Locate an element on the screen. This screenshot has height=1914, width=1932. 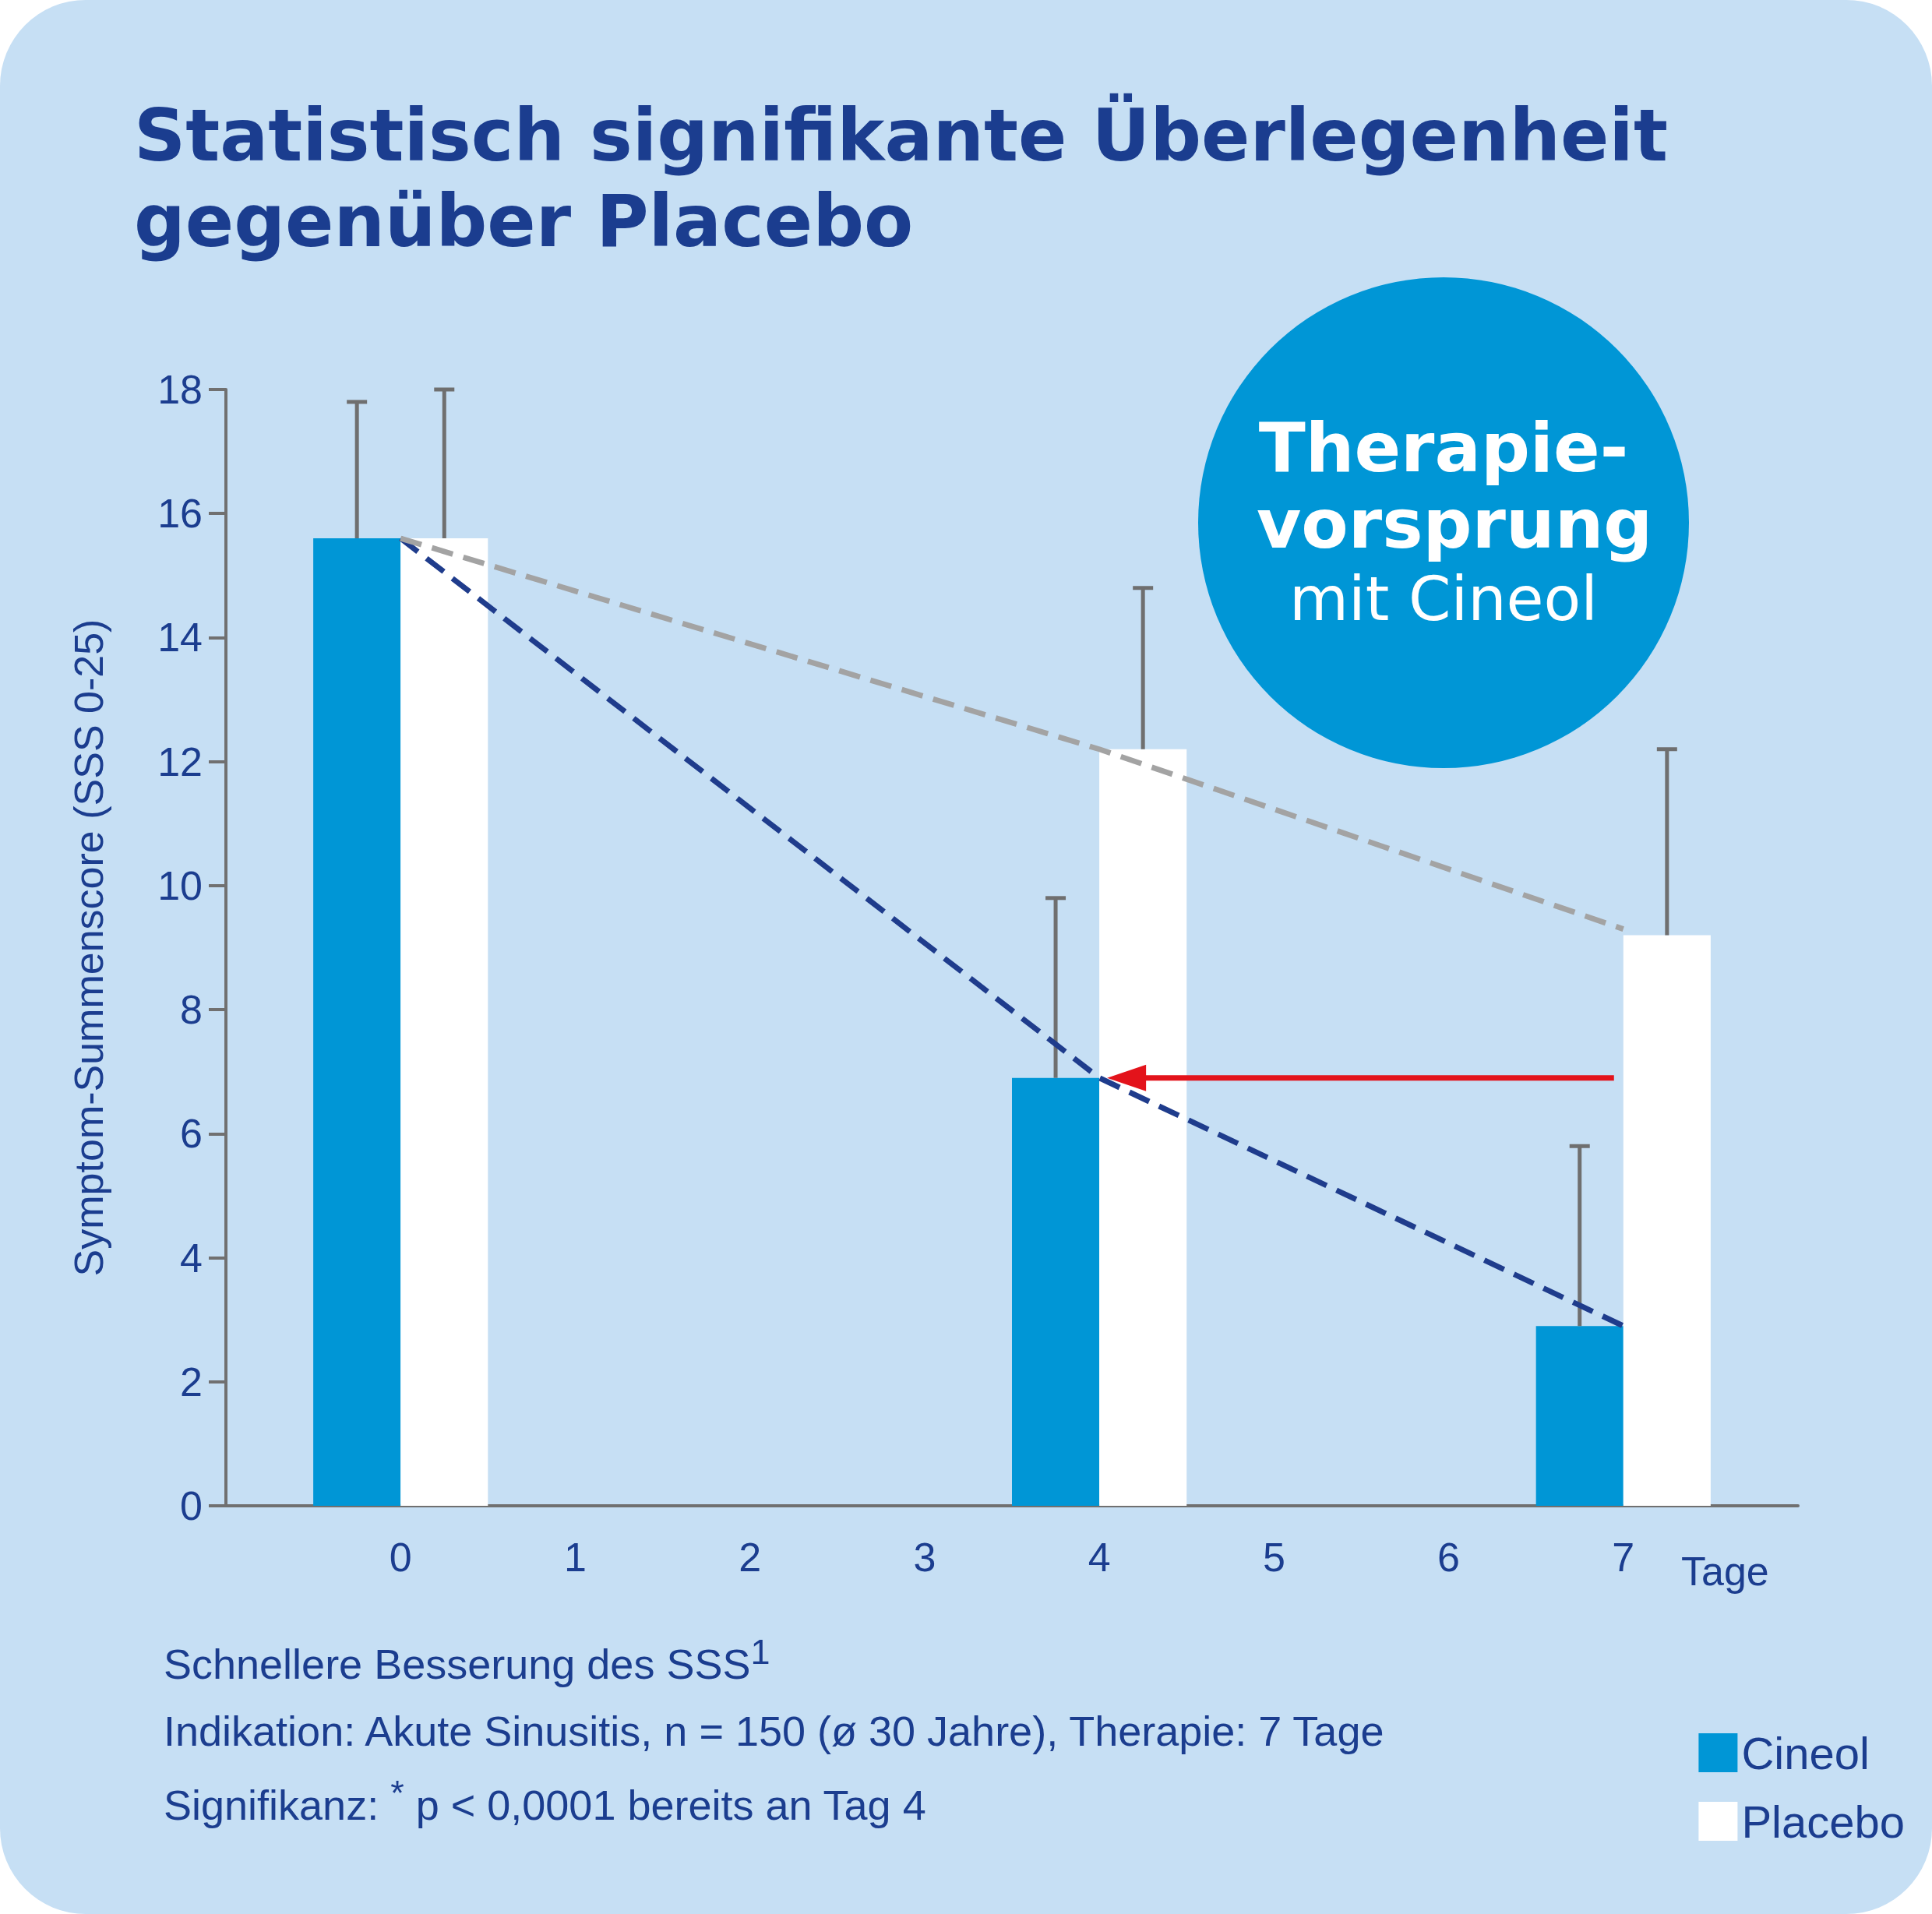
y-tick-label: 2 is located at coordinates (191, 1382).